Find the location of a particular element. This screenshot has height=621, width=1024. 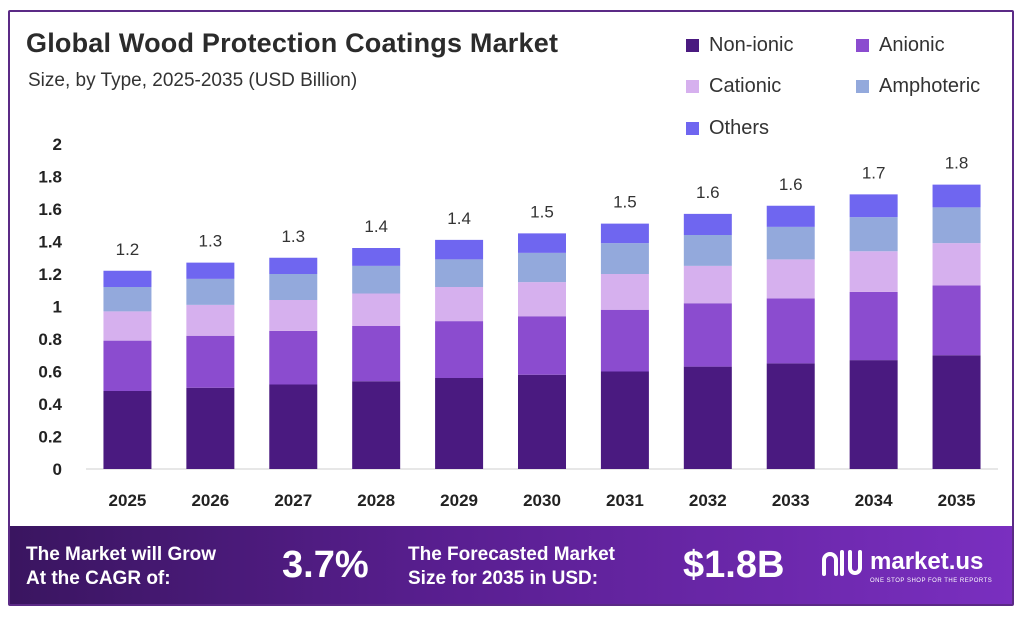

forecast-label-line1: The Forecasted Market is located at coordinates (511, 554).